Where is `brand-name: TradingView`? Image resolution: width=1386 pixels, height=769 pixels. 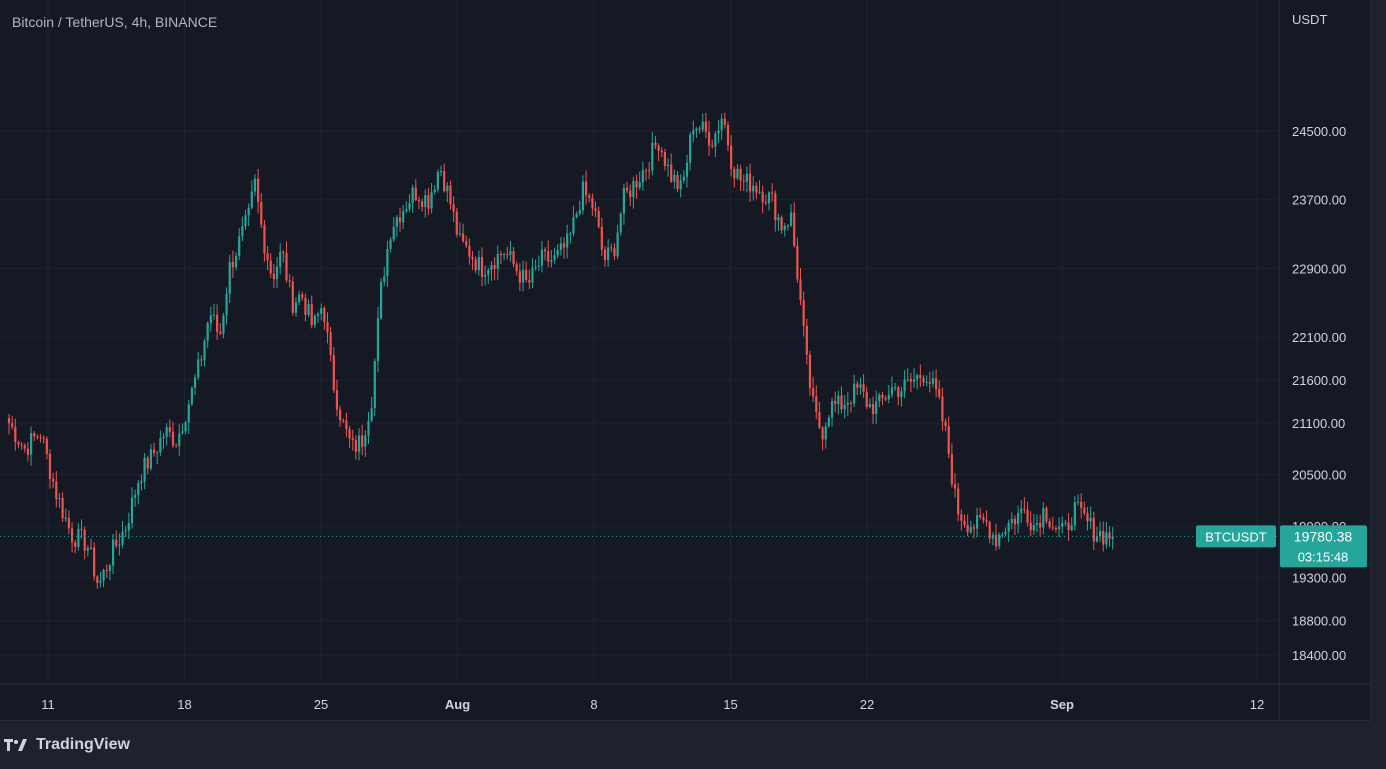
brand-name: TradingView is located at coordinates (83, 744).